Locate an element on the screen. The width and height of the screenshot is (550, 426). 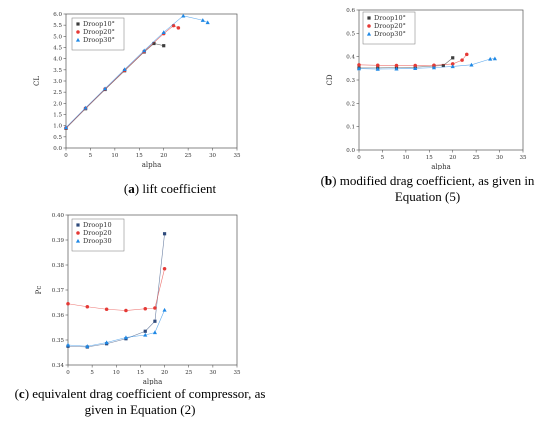
y-tick-label: 0.3 is located at coordinates (350, 81).